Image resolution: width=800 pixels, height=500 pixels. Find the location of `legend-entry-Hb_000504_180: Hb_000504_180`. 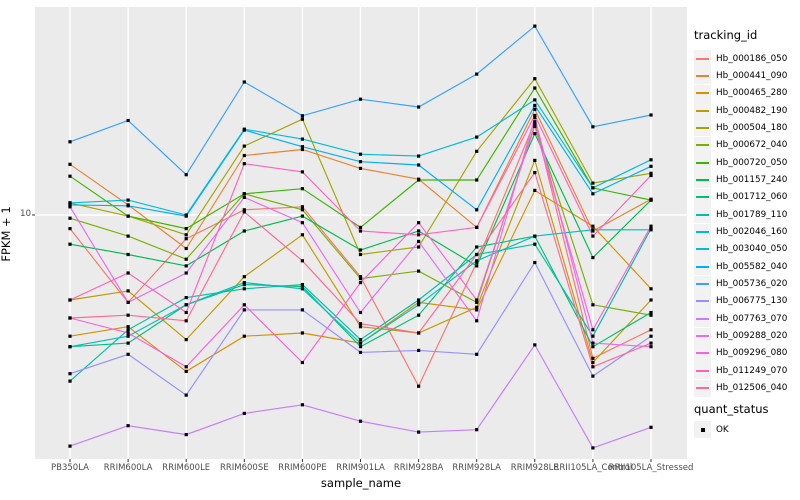

legend-entry-Hb_000504_180: Hb_000504_180 is located at coordinates (741, 128).